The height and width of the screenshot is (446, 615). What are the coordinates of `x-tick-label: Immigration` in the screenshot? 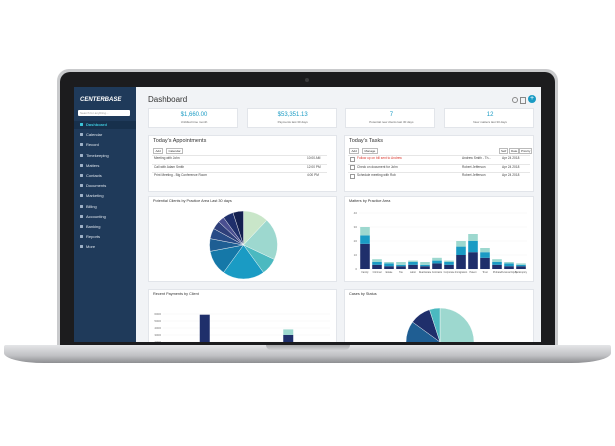 It's located at (461, 272).